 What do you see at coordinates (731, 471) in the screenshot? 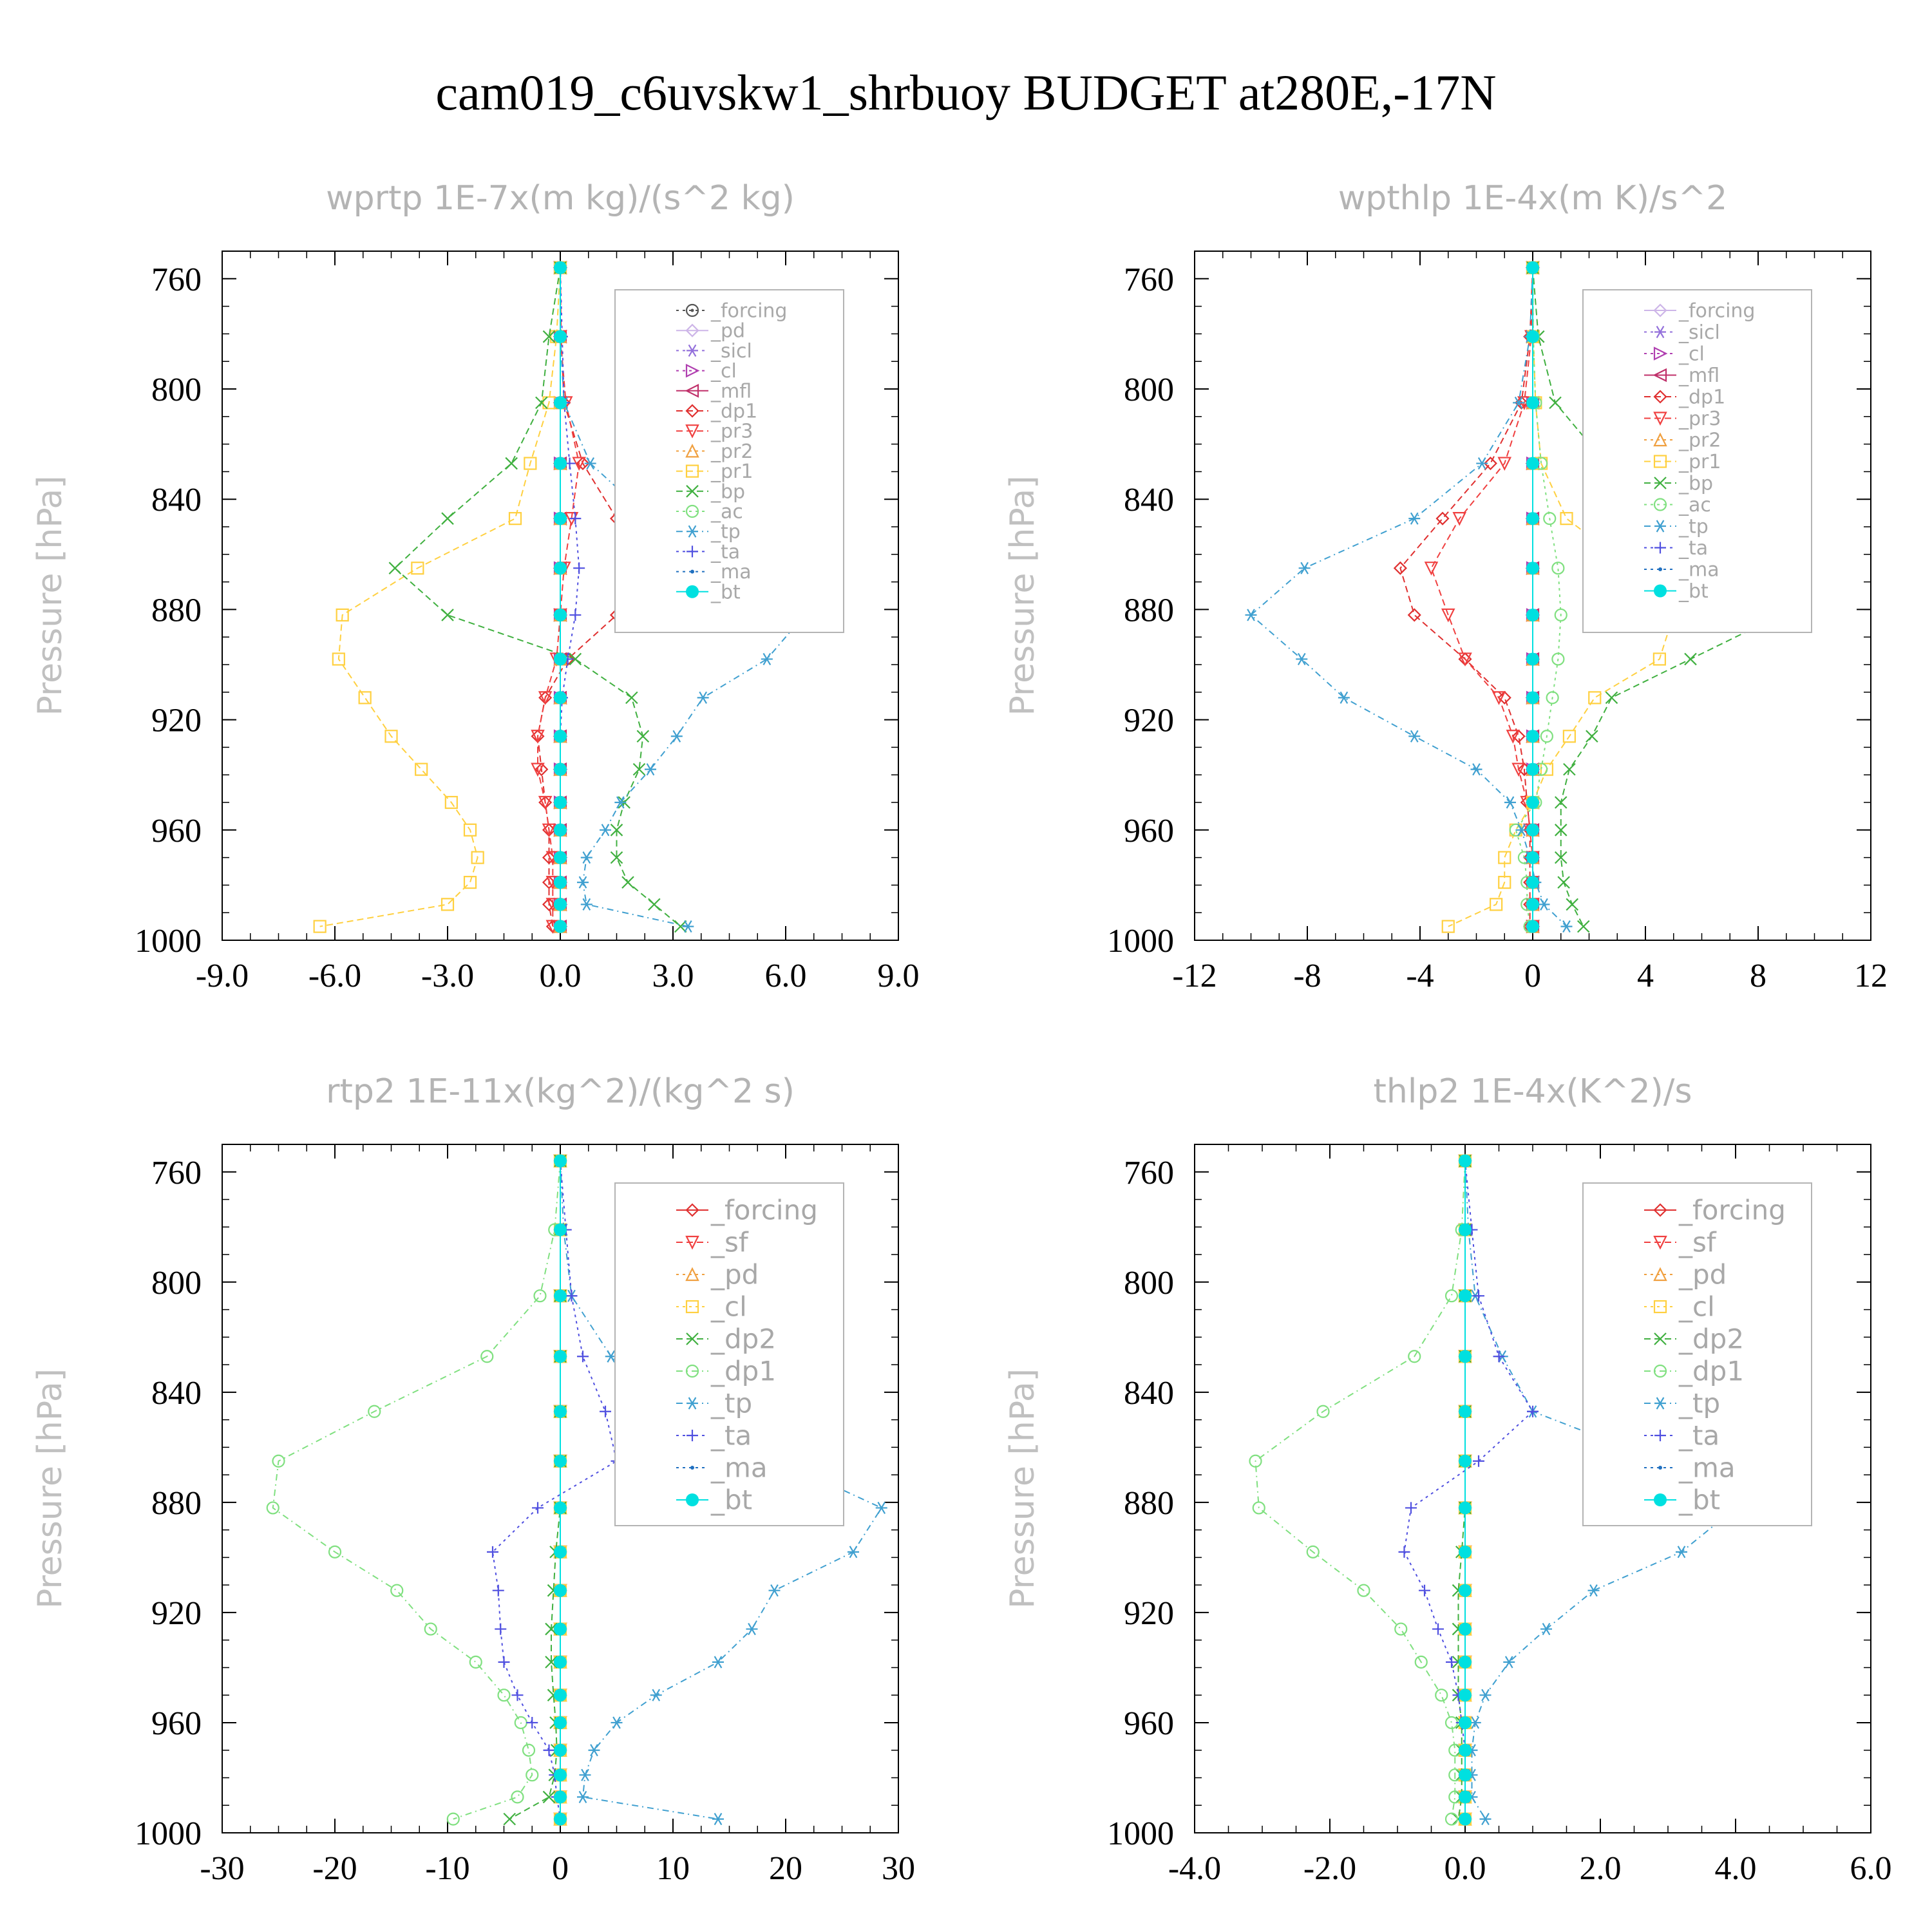
I see `legend-label: _pr1` at bounding box center [731, 471].